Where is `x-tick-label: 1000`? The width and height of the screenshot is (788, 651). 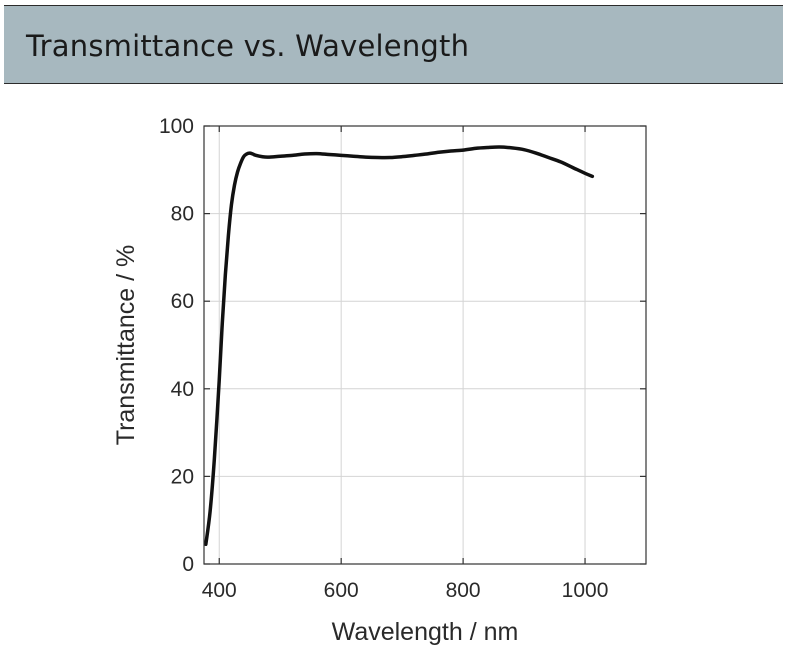
x-tick-label: 1000 is located at coordinates (585, 590).